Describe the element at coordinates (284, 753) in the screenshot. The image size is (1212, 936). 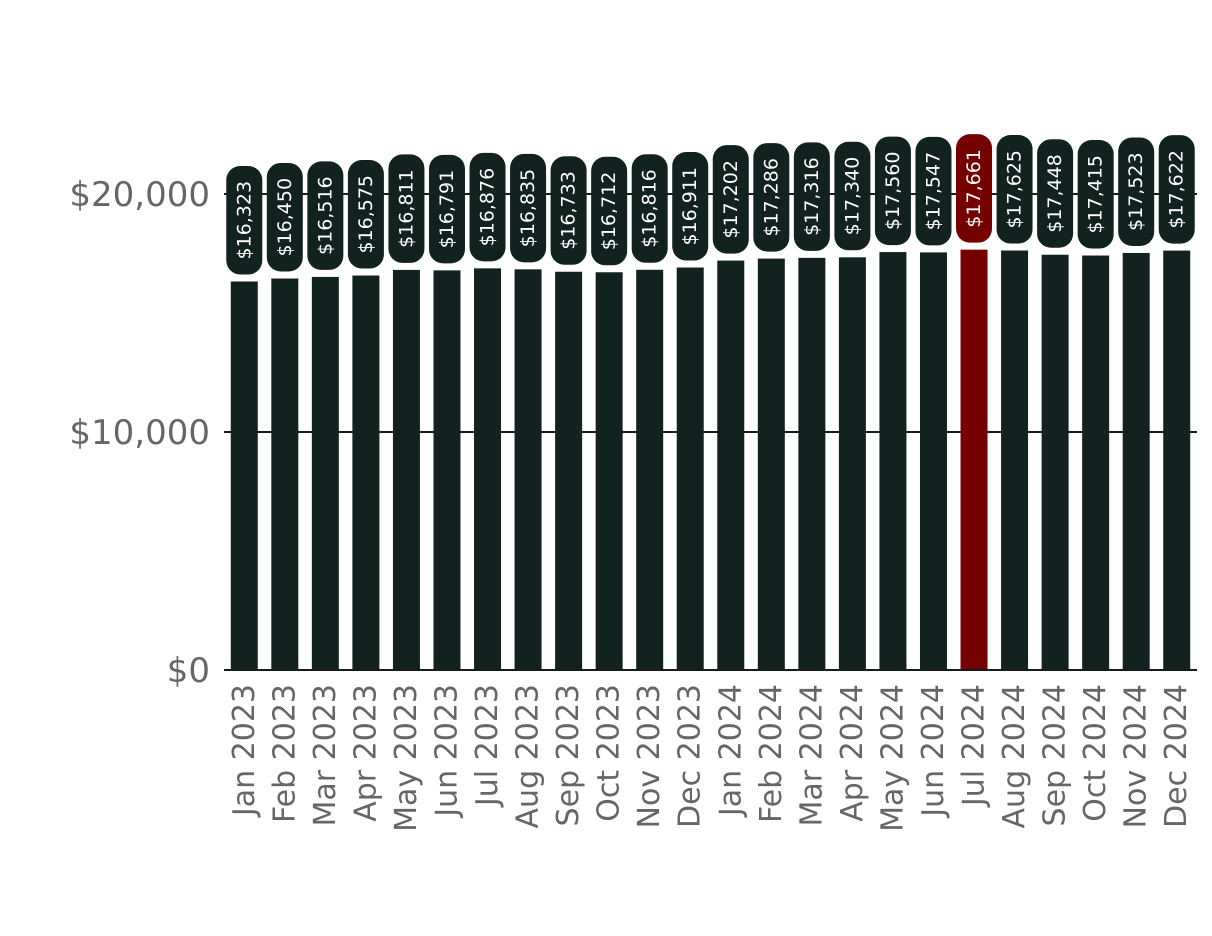
I see `x-tick-label: Feb 2023` at that location.